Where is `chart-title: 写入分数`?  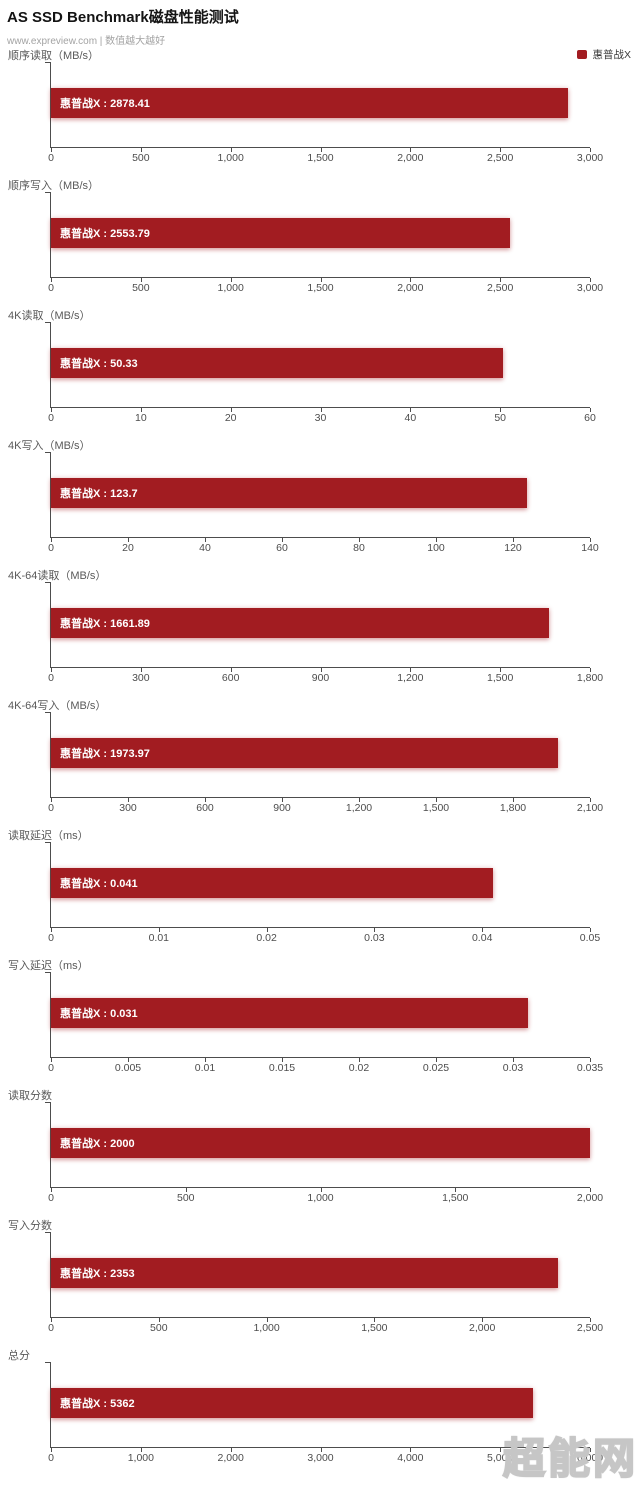
chart-title: 写入分数 is located at coordinates (30, 1226).